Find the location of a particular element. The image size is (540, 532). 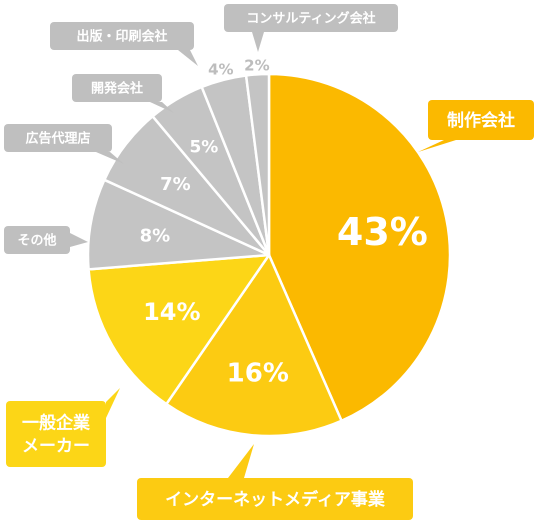

callout-label-4: その他 is located at coordinates (36, 241).